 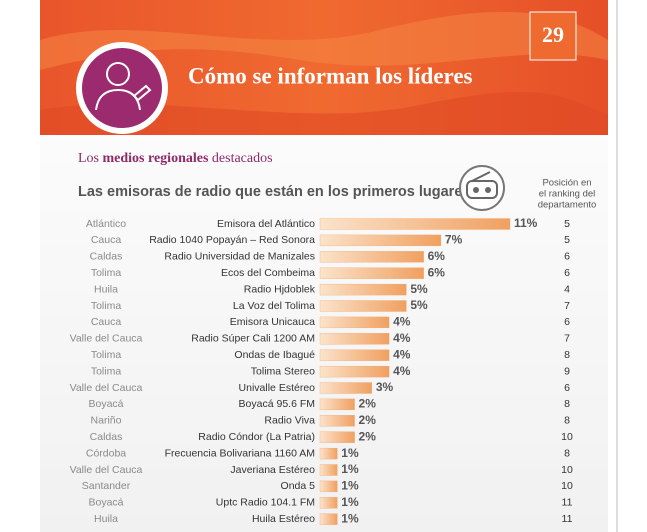 I want to click on icon-circle, so click(x=122, y=88).